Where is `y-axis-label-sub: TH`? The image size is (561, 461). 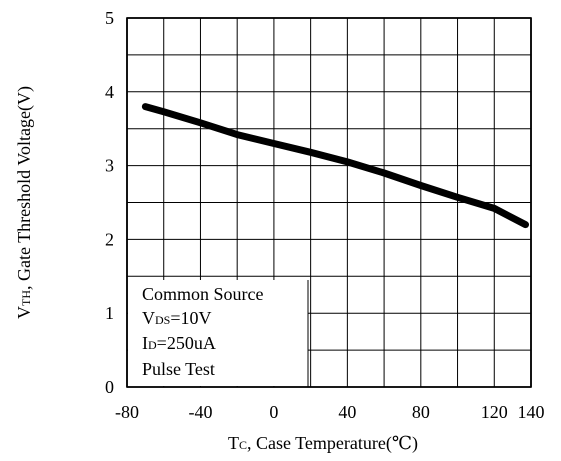 y-axis-label-sub: TH is located at coordinates (26, 298).